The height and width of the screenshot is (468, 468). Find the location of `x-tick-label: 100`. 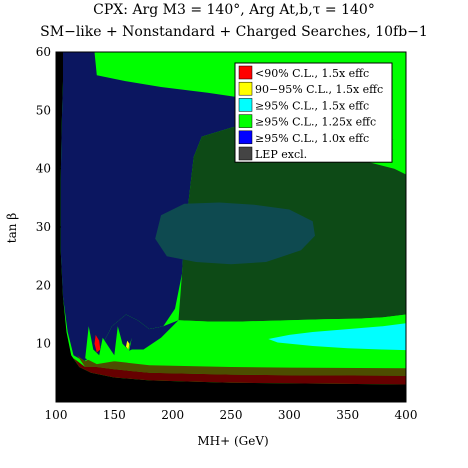

x-tick-label: 100 is located at coordinates (56, 415).